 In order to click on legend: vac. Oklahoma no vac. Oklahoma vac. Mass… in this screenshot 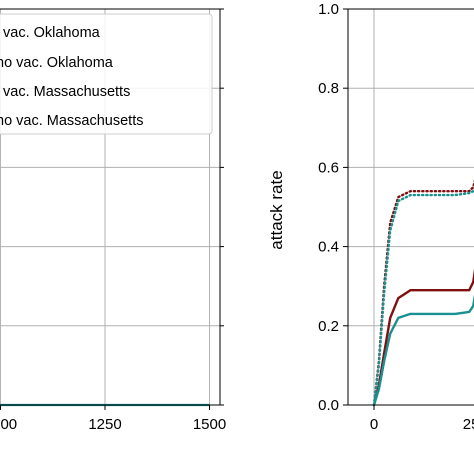, I will do `click(106, 74)`.